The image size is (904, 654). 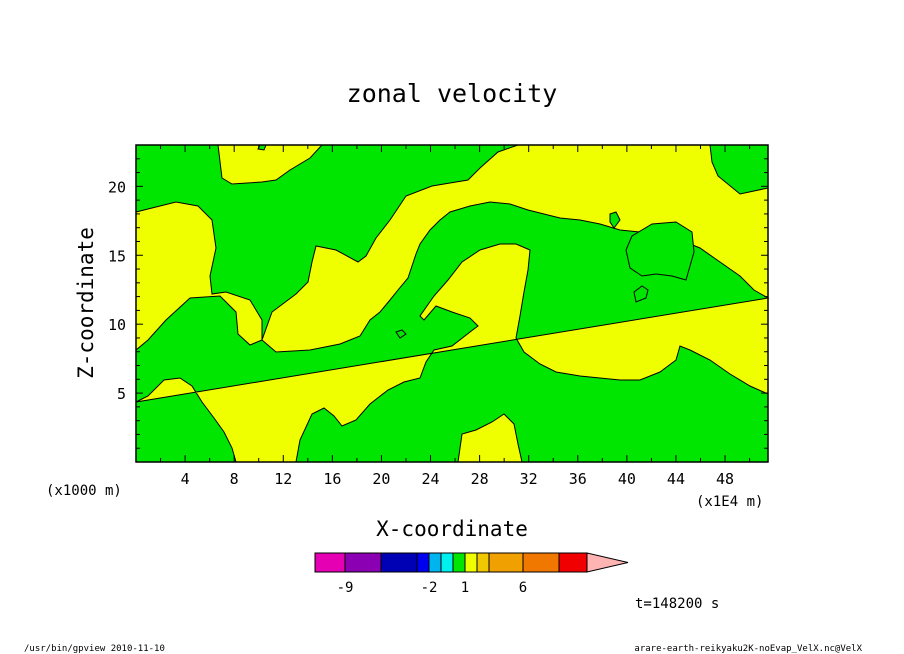 I want to click on colorbar-arrow, so click(x=607, y=562).